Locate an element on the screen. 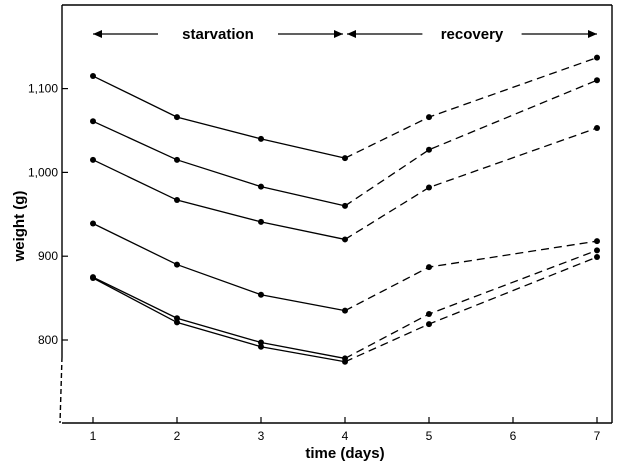 This screenshot has height=465, width=623. x-tick-label: 2 is located at coordinates (177, 436).